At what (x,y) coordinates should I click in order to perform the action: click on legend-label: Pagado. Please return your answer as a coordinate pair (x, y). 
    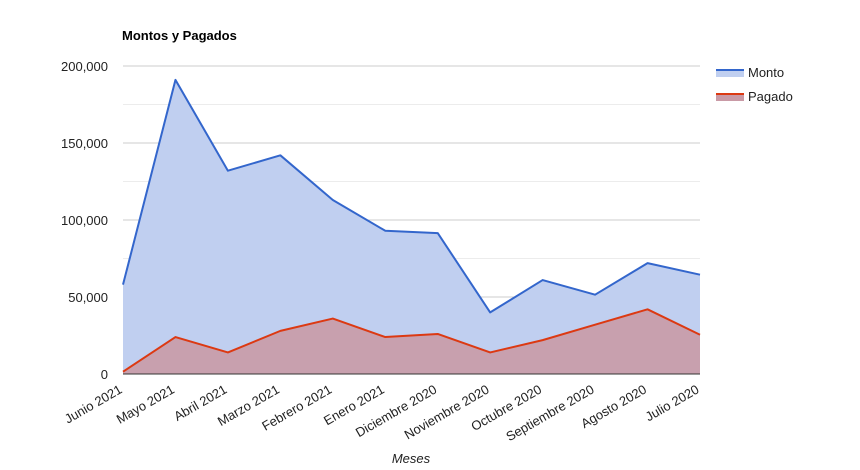
    Looking at the image, I should click on (770, 96).